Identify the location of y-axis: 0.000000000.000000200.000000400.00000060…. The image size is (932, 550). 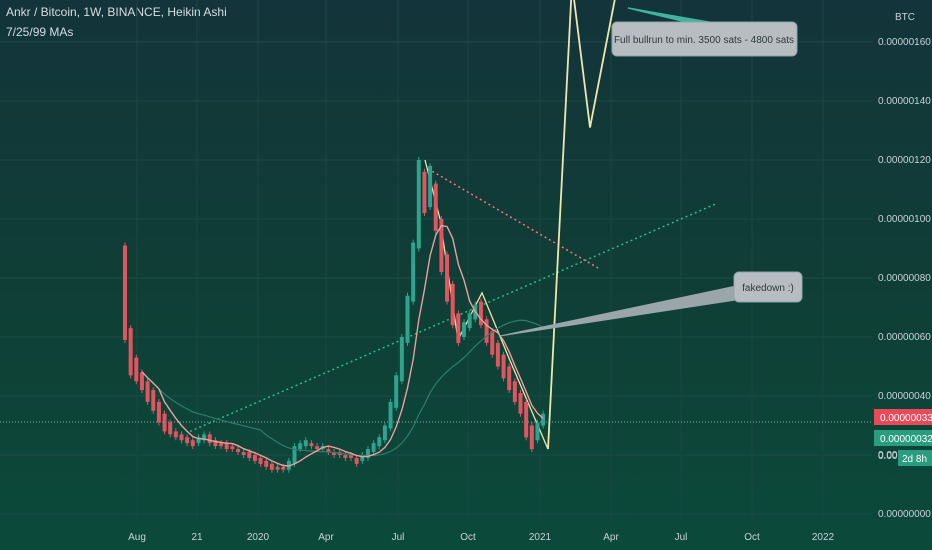
(903, 266).